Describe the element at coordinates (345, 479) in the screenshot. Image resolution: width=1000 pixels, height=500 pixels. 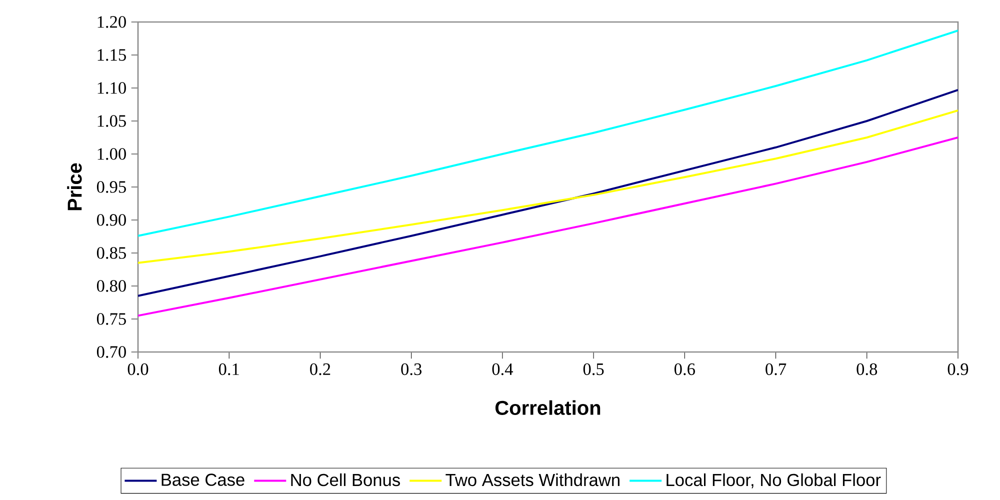
I see `legend-label: No Cell Bonus` at that location.